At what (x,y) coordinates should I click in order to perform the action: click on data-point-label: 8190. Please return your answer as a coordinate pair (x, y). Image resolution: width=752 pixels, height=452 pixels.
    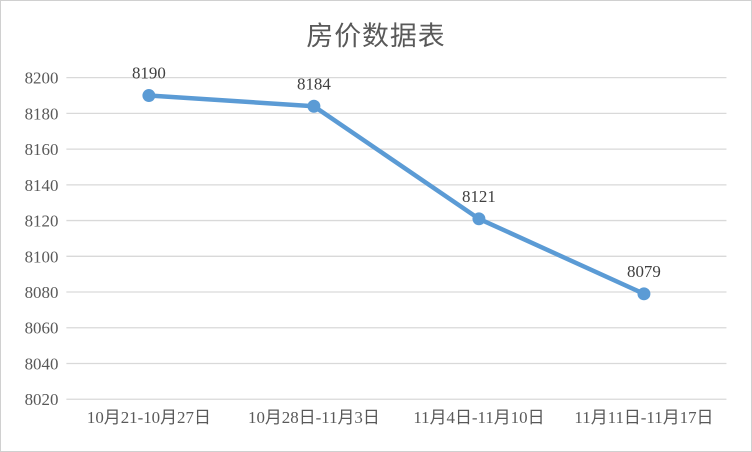
    Looking at the image, I should click on (149, 73).